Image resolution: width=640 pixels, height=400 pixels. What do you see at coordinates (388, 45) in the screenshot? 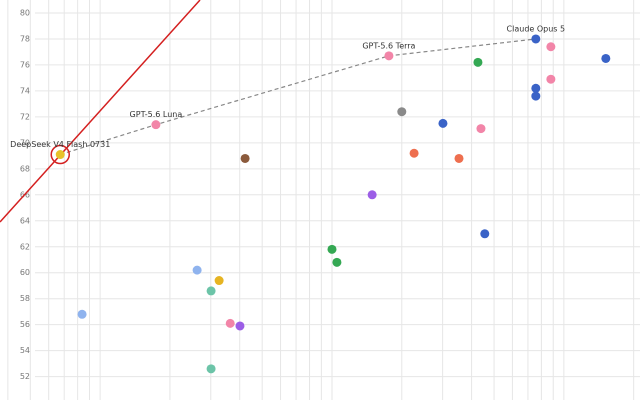
I see `point-label: GPT-5.6 Terra` at bounding box center [388, 45].